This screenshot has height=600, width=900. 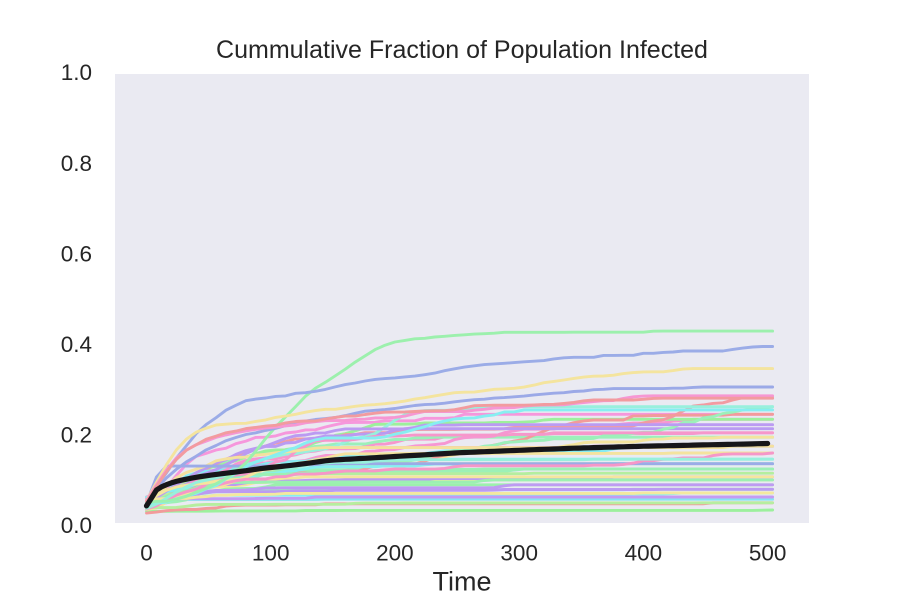 What do you see at coordinates (146, 553) in the screenshot?
I see `svg-text: 0` at bounding box center [146, 553].